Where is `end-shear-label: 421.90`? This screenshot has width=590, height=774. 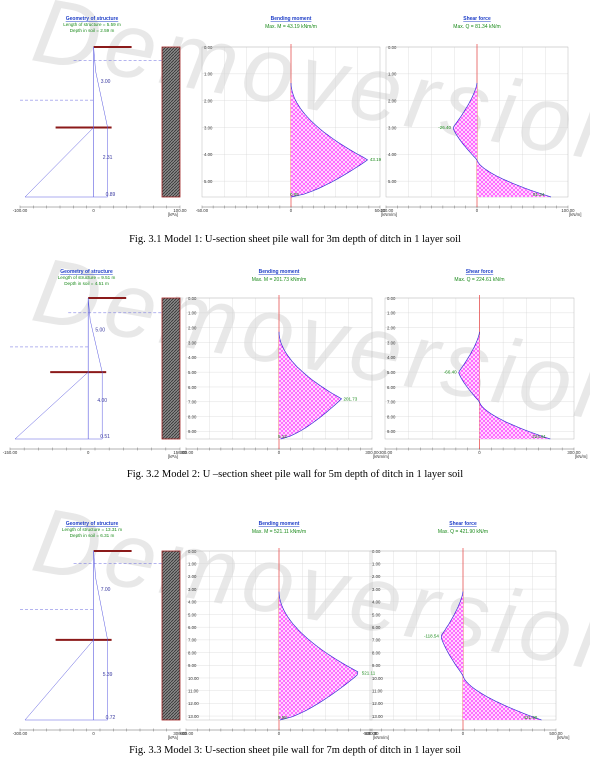 end-shear-label: 421.90 is located at coordinates (530, 717).